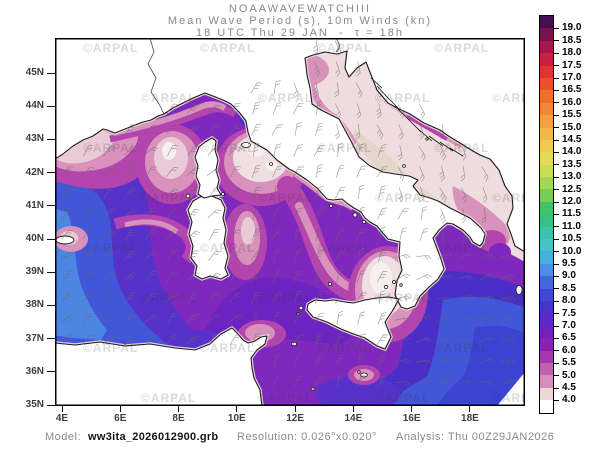 The image size is (600, 450). I want to click on lon-label: 8E, so click(178, 418).